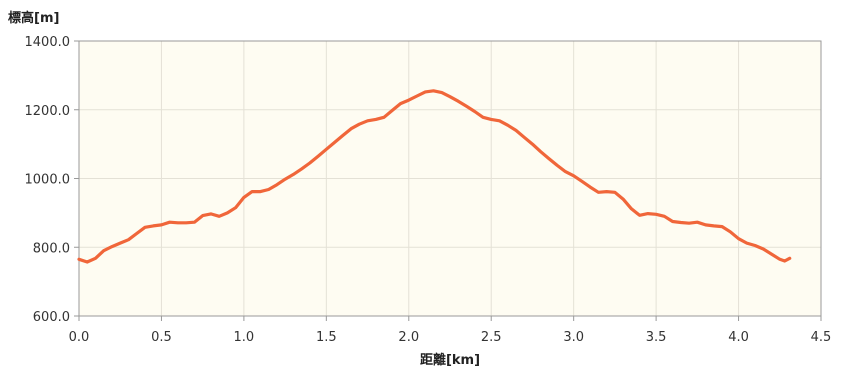  I want to click on x-tick-label: 0.0, so click(79, 337).